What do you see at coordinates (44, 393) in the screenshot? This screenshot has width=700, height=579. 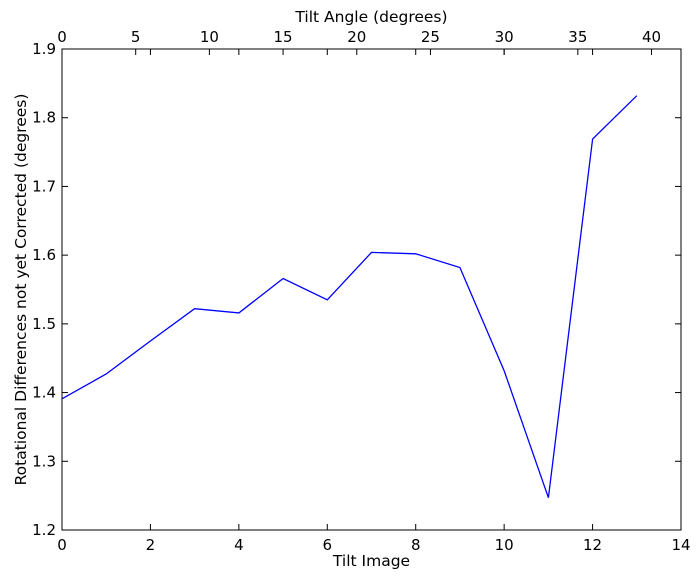 I see `y-tick-label: 1.4` at bounding box center [44, 393].